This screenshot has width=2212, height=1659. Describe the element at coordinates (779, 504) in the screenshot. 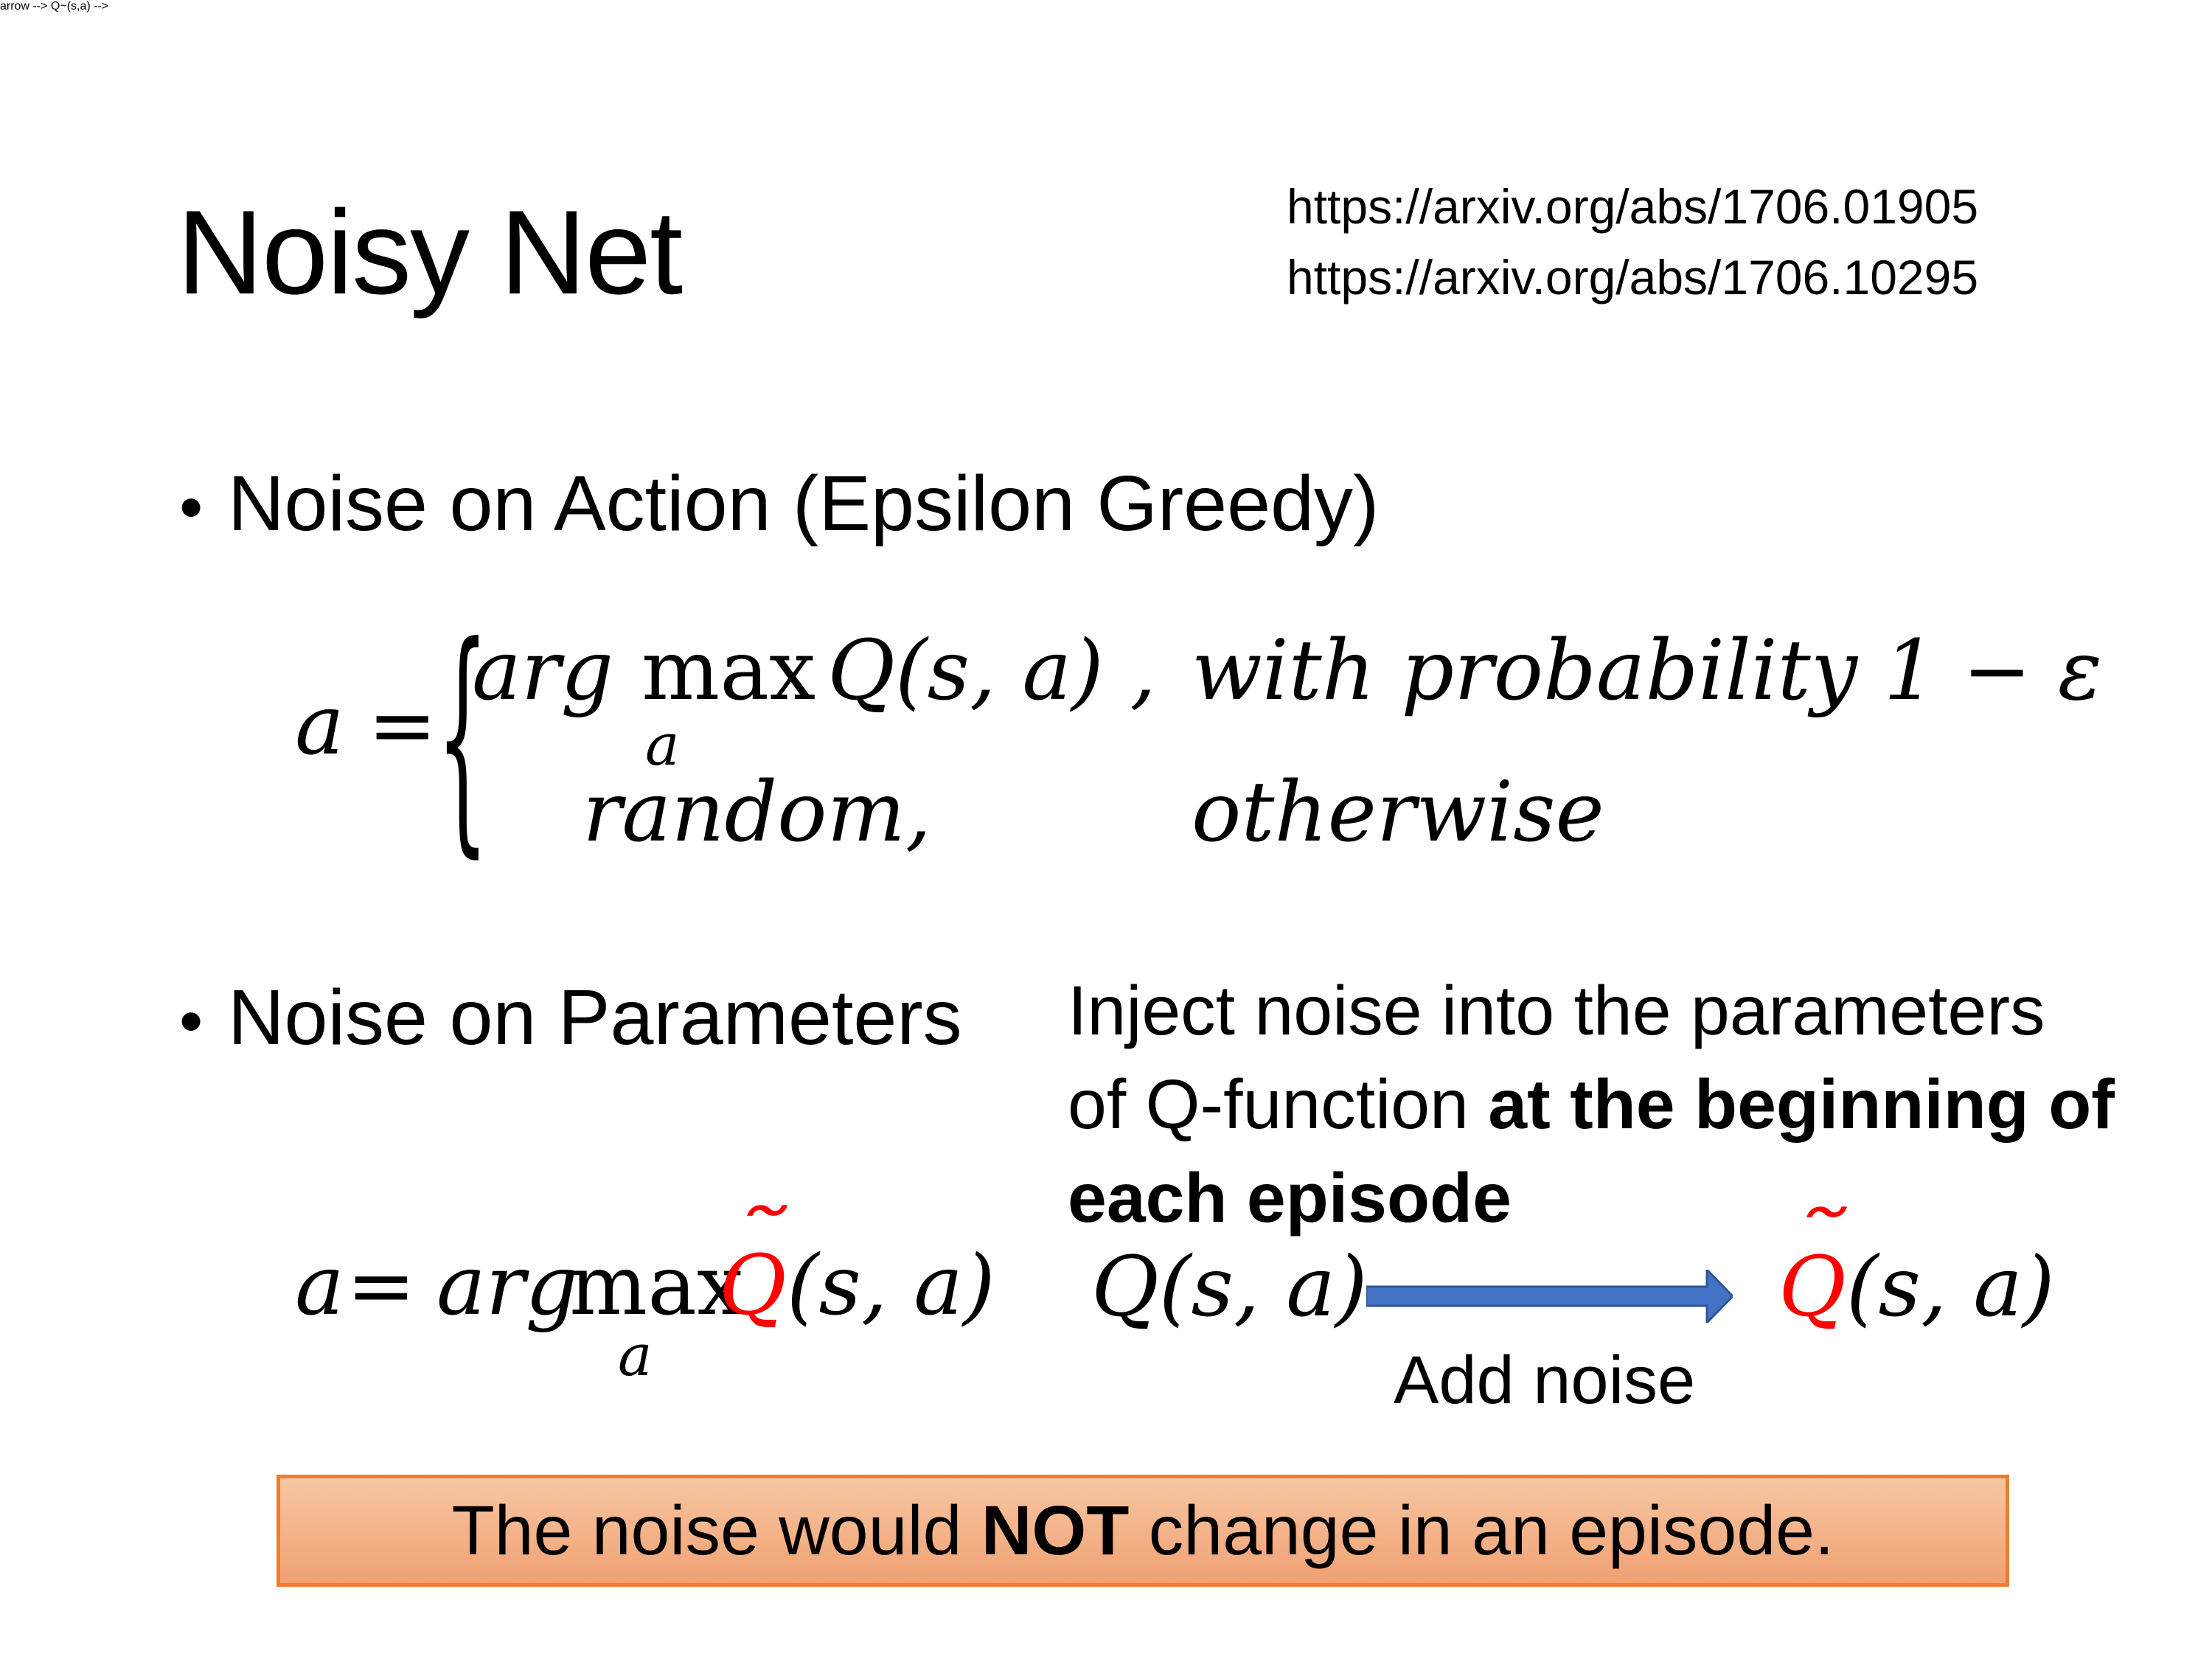

I see `bullet-noise-on-action: • Noise on Action (Epsilon Greedy)` at that location.